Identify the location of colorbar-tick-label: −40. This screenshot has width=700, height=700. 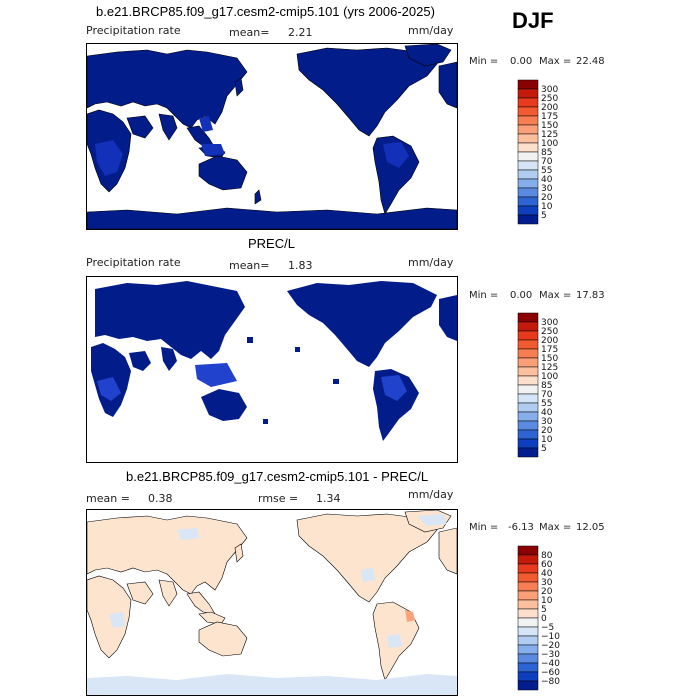
(550, 664).